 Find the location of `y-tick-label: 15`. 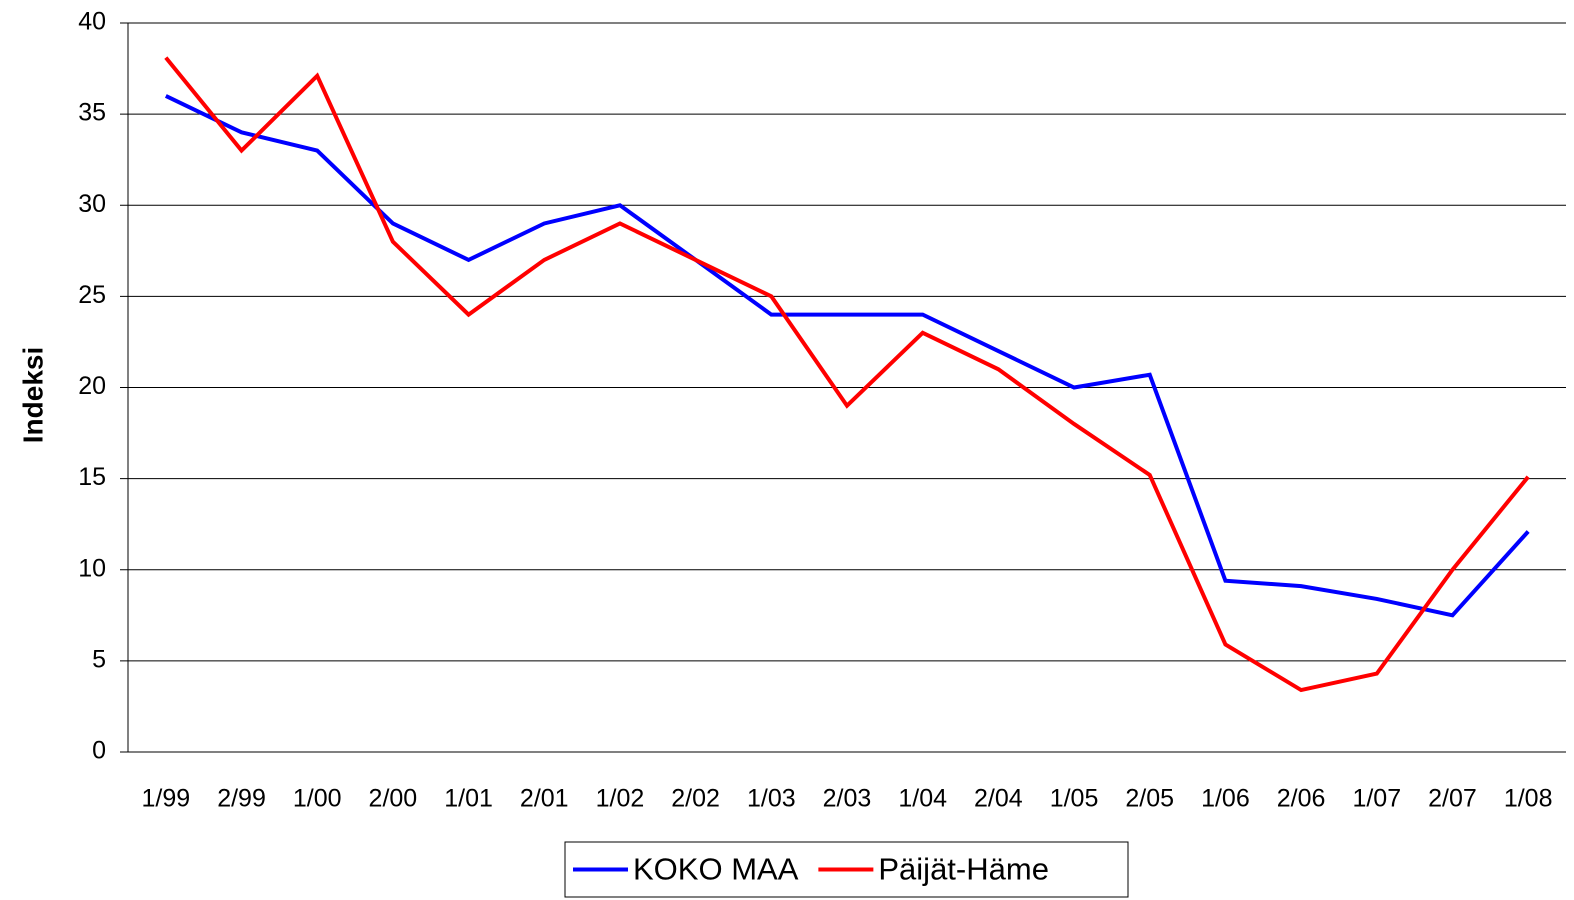

y-tick-label: 15 is located at coordinates (92, 477).